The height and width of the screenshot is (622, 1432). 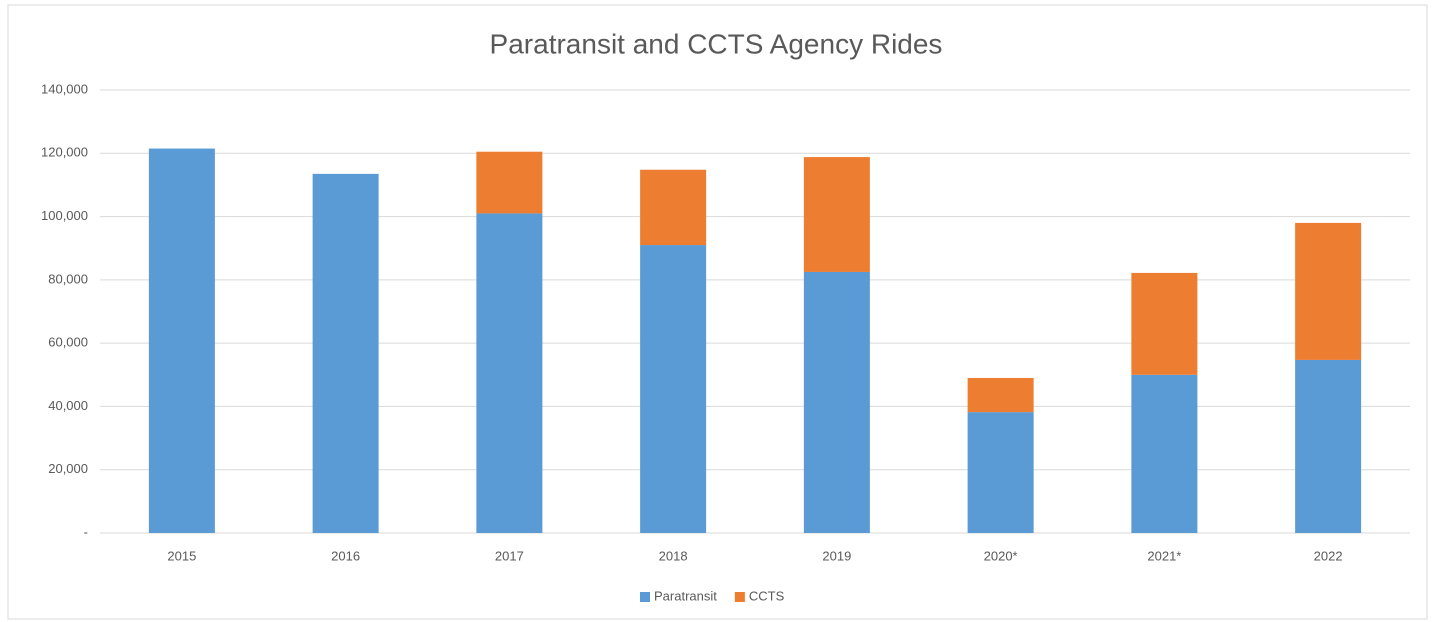 What do you see at coordinates (716, 43) in the screenshot?
I see `chart-title: Paratransit and CCTS Agency Rides` at bounding box center [716, 43].